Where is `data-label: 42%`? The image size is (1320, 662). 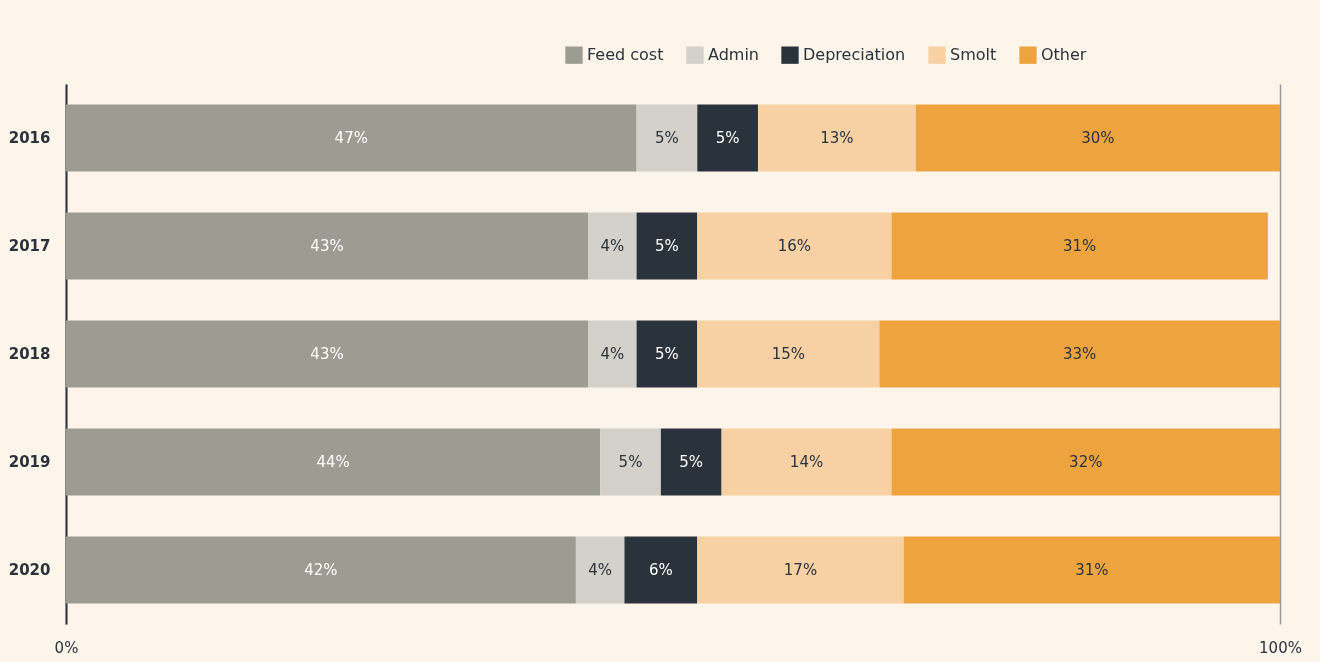 data-label: 42% is located at coordinates (321, 570).